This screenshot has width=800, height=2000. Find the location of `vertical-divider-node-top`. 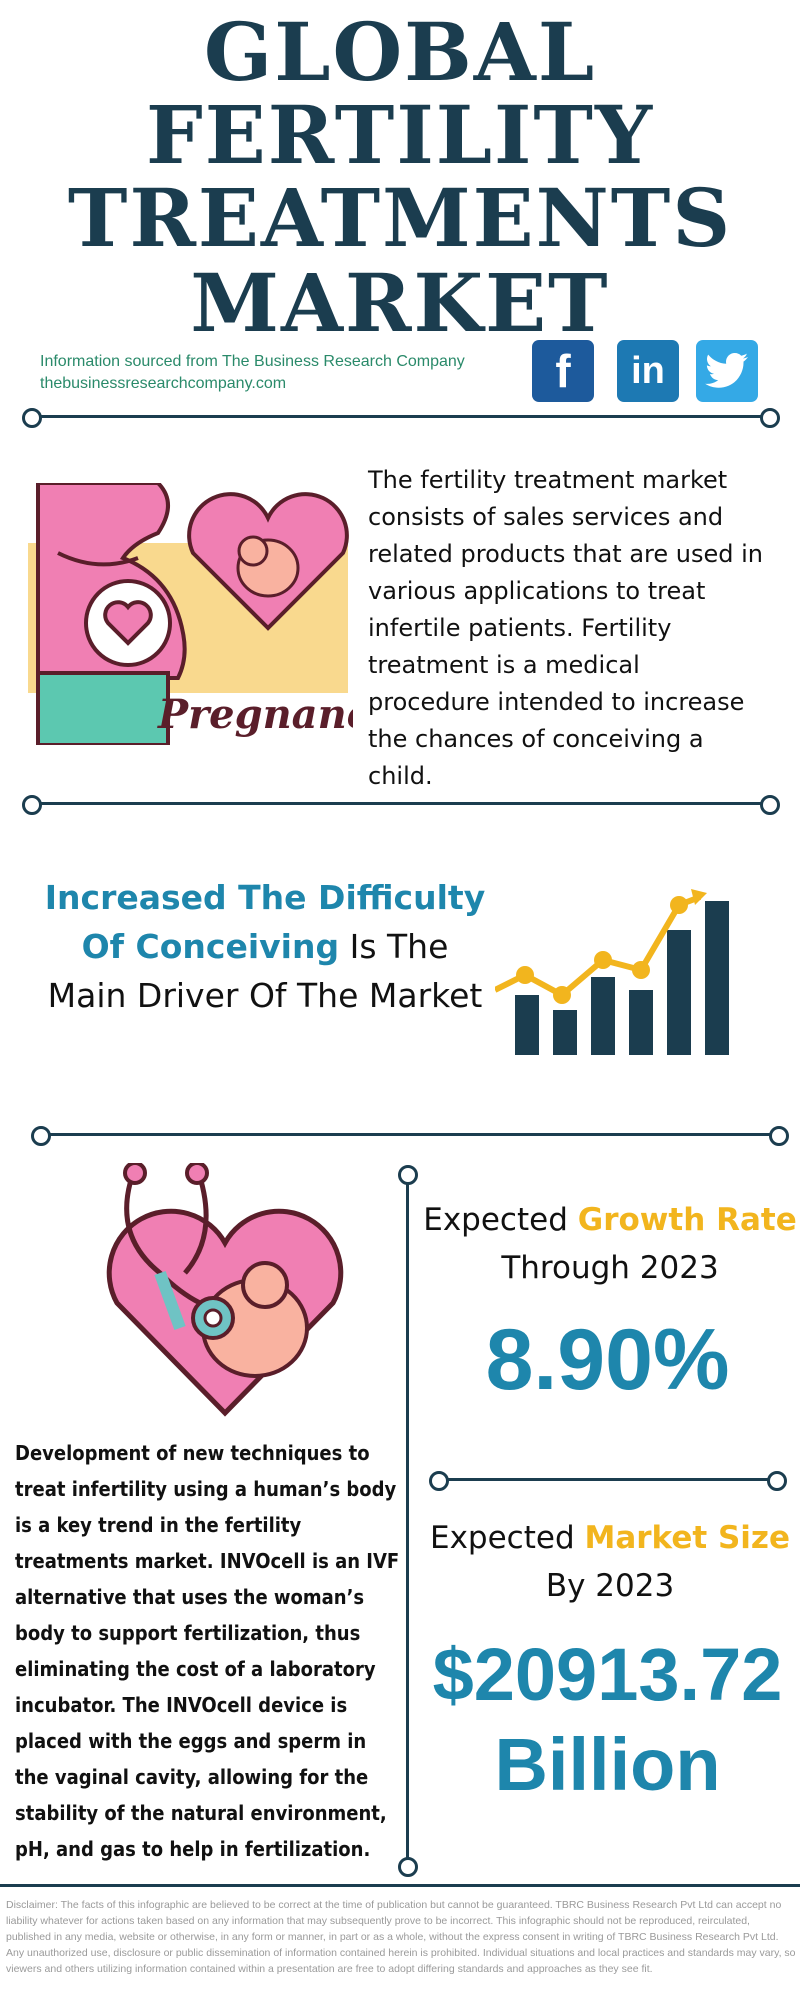

vertical-divider-node-top is located at coordinates (408, 1175).